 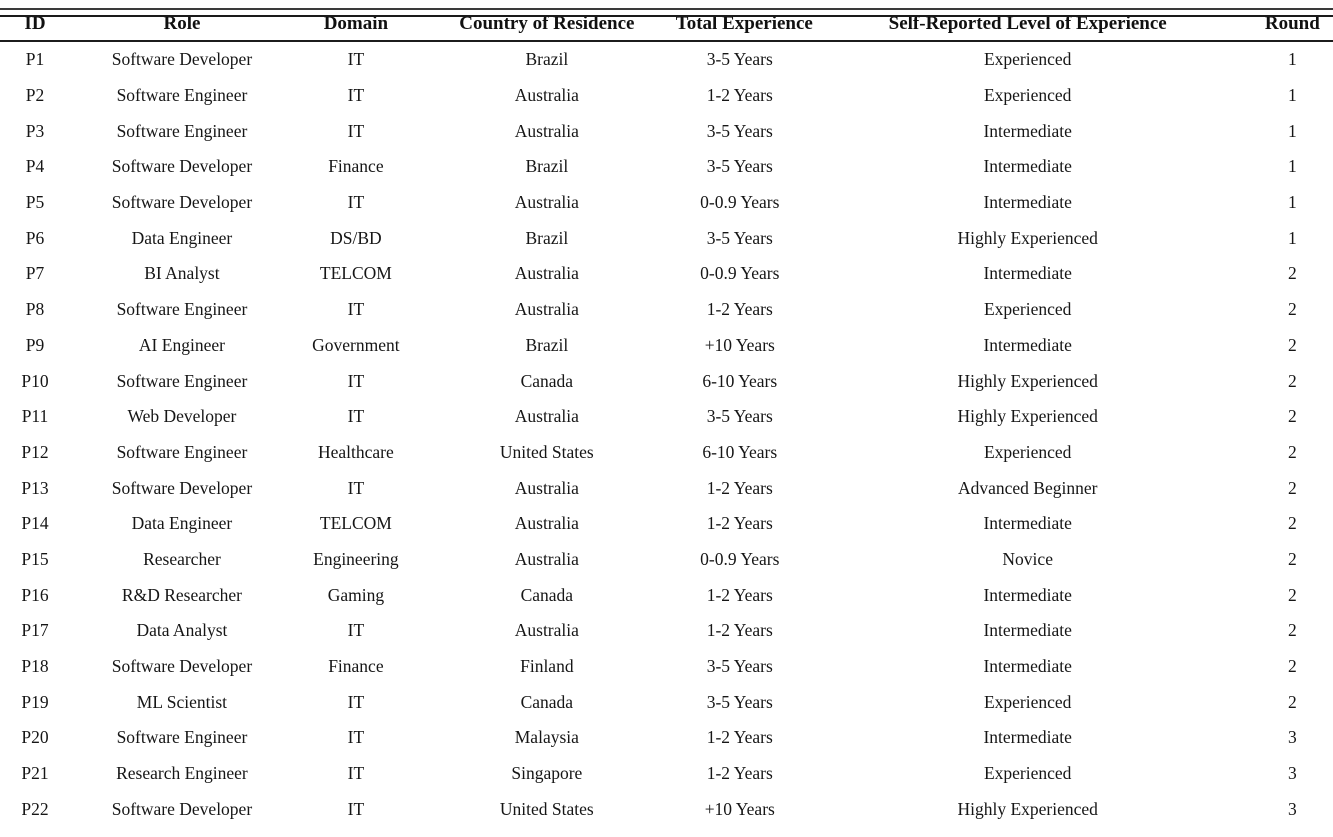 What do you see at coordinates (547, 380) in the screenshot?
I see `table-cell: Canada` at bounding box center [547, 380].